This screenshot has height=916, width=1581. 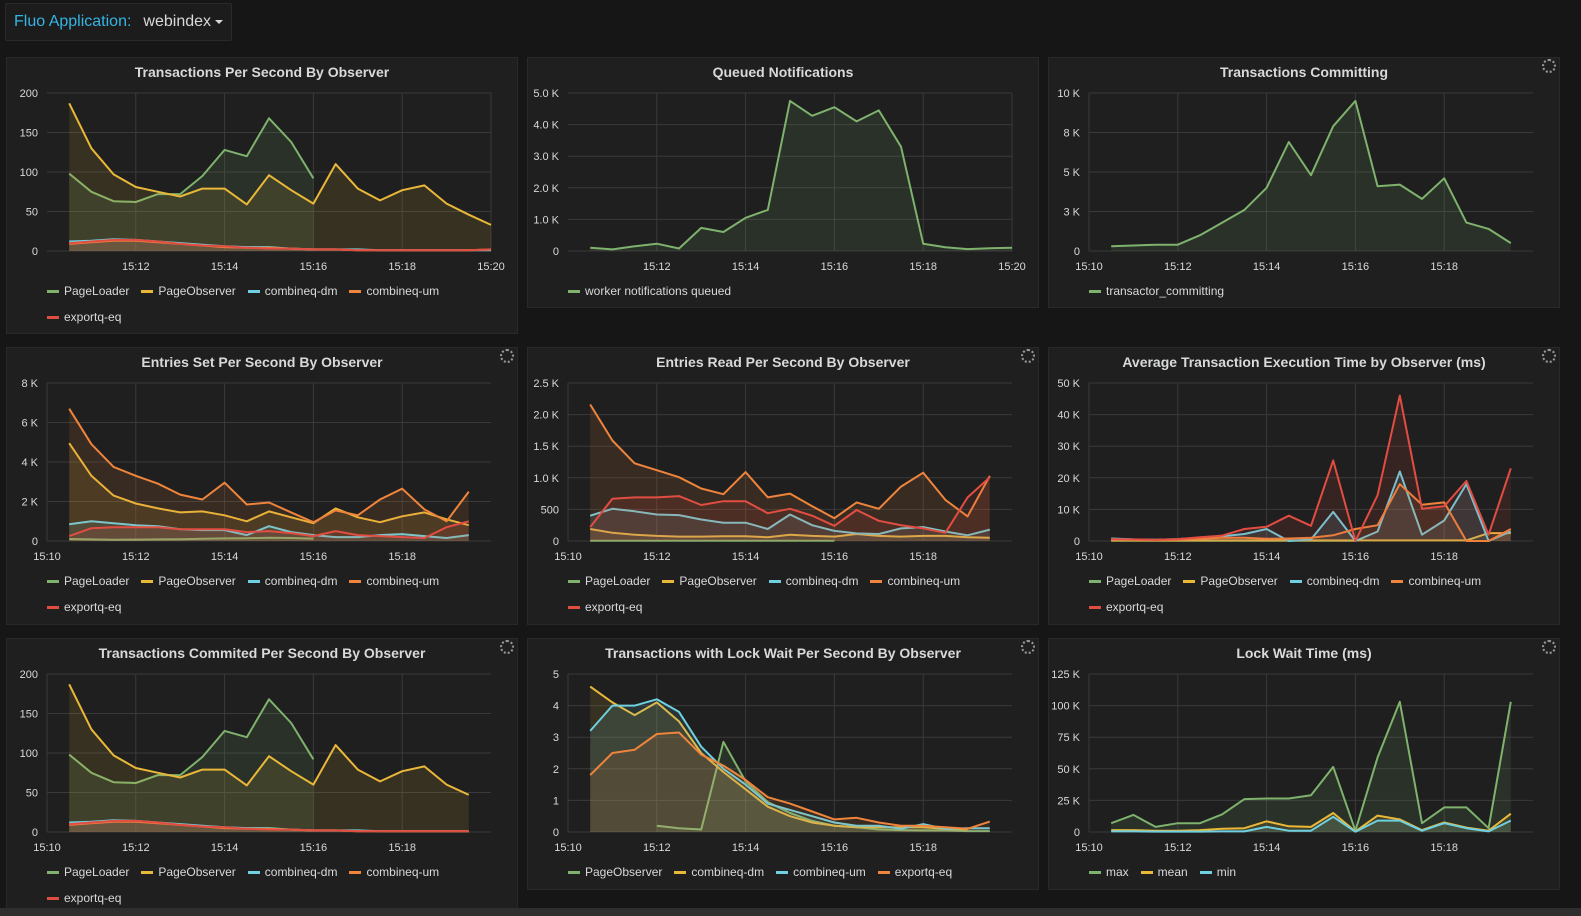 What do you see at coordinates (1217, 872) in the screenshot?
I see `legend-item: min` at bounding box center [1217, 872].